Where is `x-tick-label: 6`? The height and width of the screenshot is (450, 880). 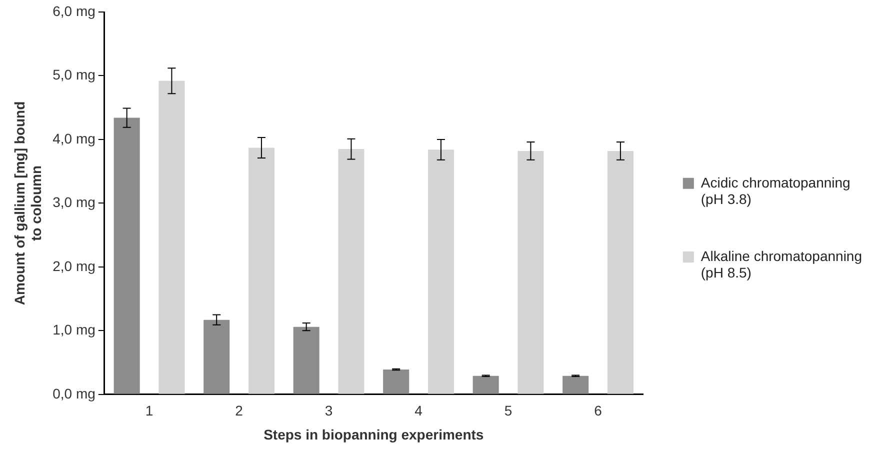
x-tick-label: 6 is located at coordinates (598, 410).